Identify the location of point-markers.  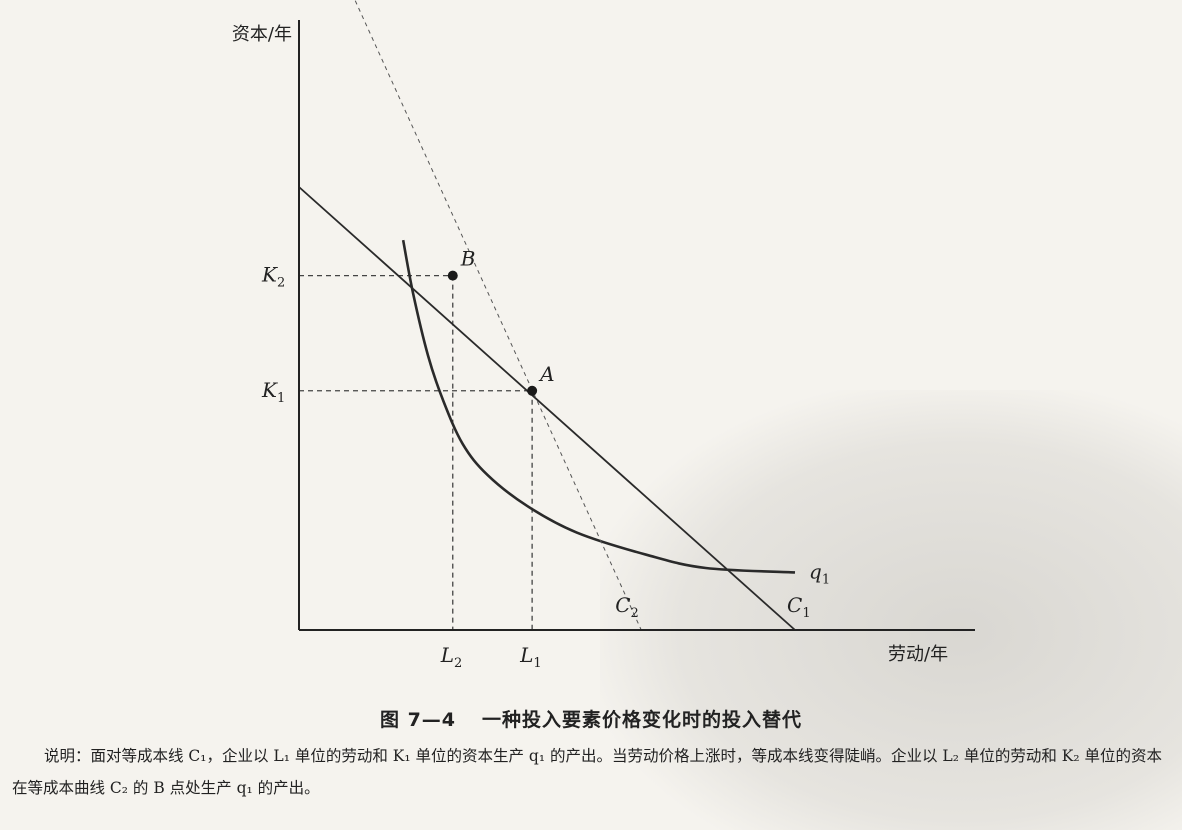
(492, 333).